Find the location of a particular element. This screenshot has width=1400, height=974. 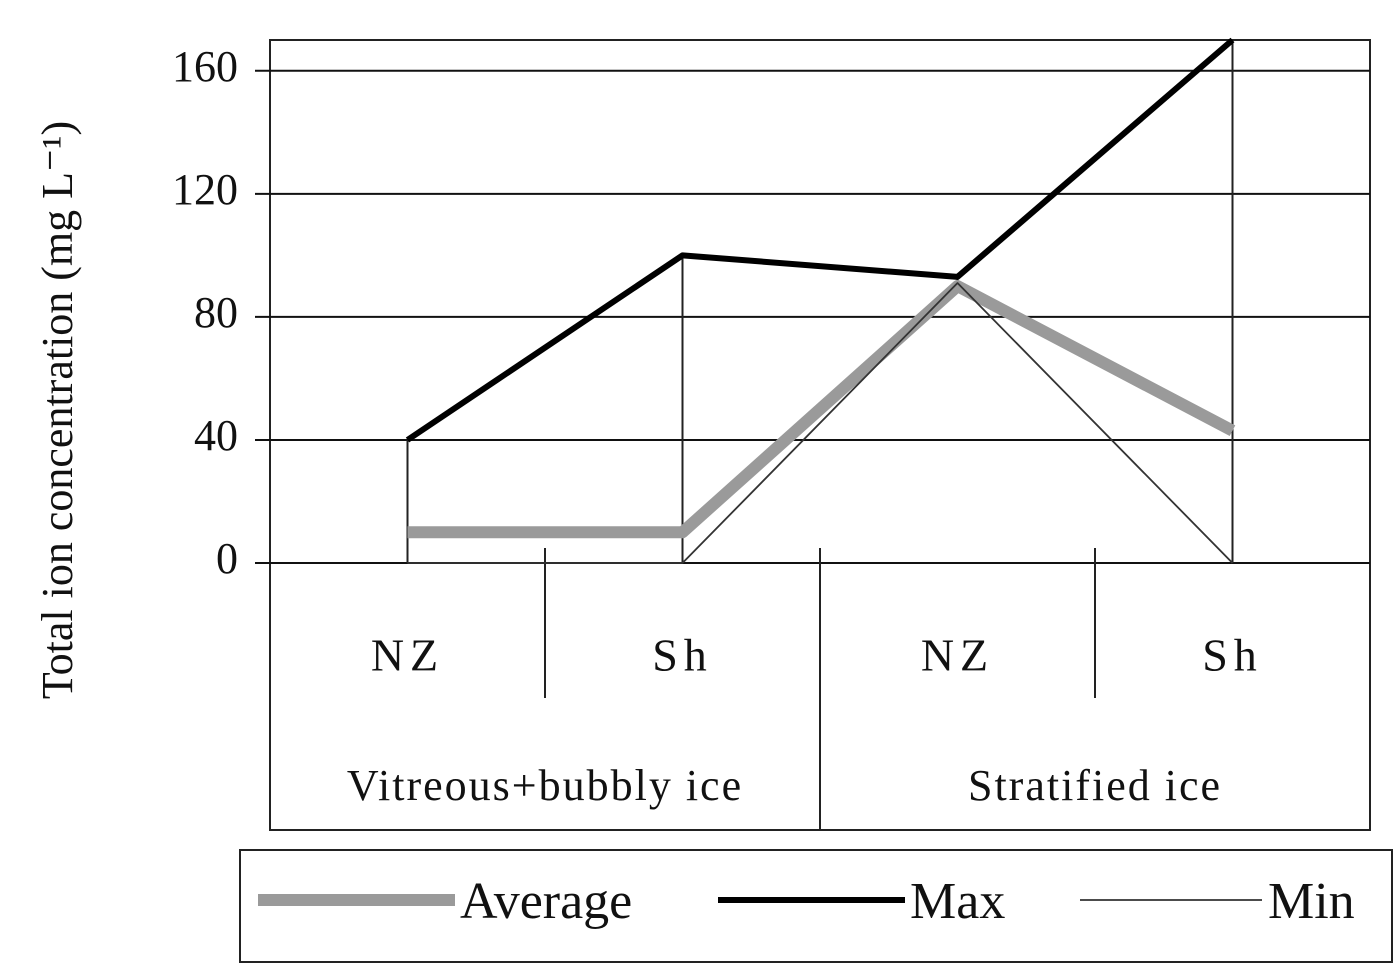

legend-label: Min is located at coordinates (1311, 901).